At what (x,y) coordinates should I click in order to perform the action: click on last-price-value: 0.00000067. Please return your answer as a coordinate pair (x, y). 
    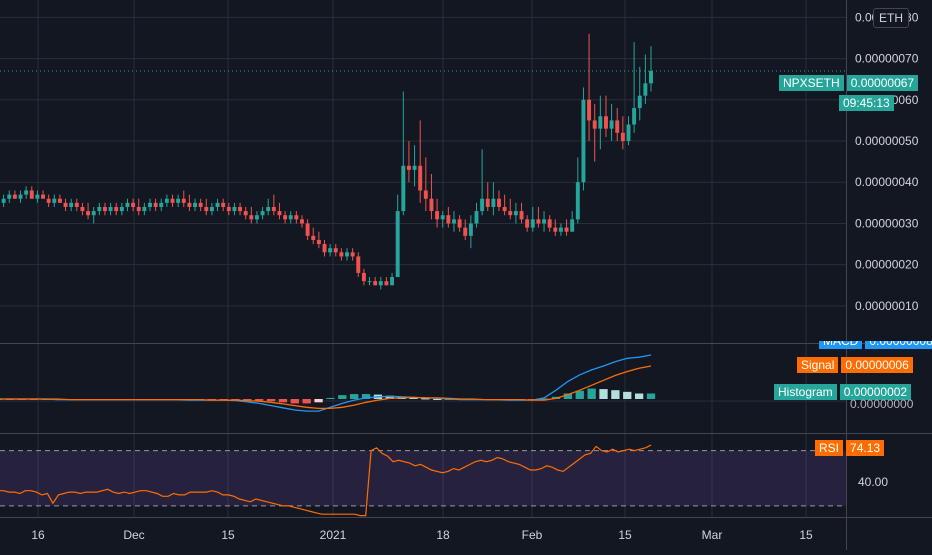
    Looking at the image, I should click on (882, 83).